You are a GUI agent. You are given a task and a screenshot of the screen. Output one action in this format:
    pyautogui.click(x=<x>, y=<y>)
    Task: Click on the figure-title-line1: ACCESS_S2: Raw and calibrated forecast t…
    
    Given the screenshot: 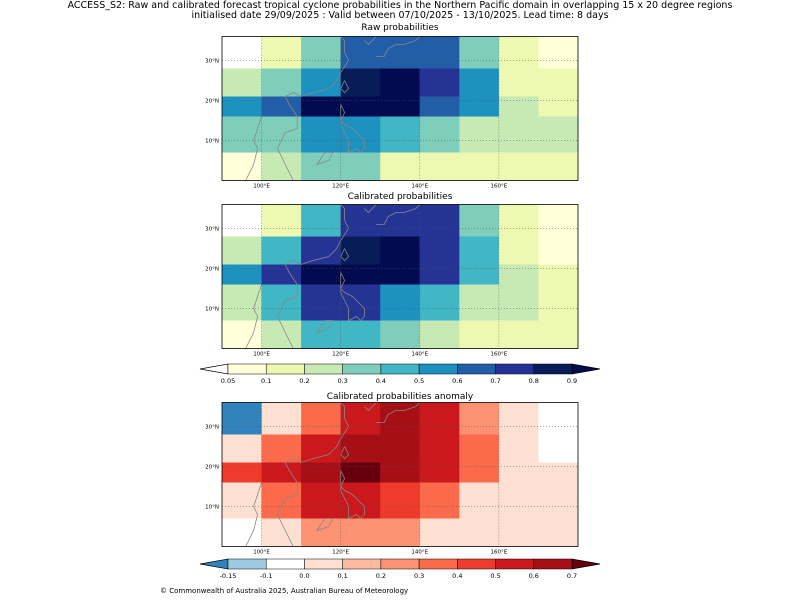 What is the action you would take?
    pyautogui.click(x=400, y=5)
    